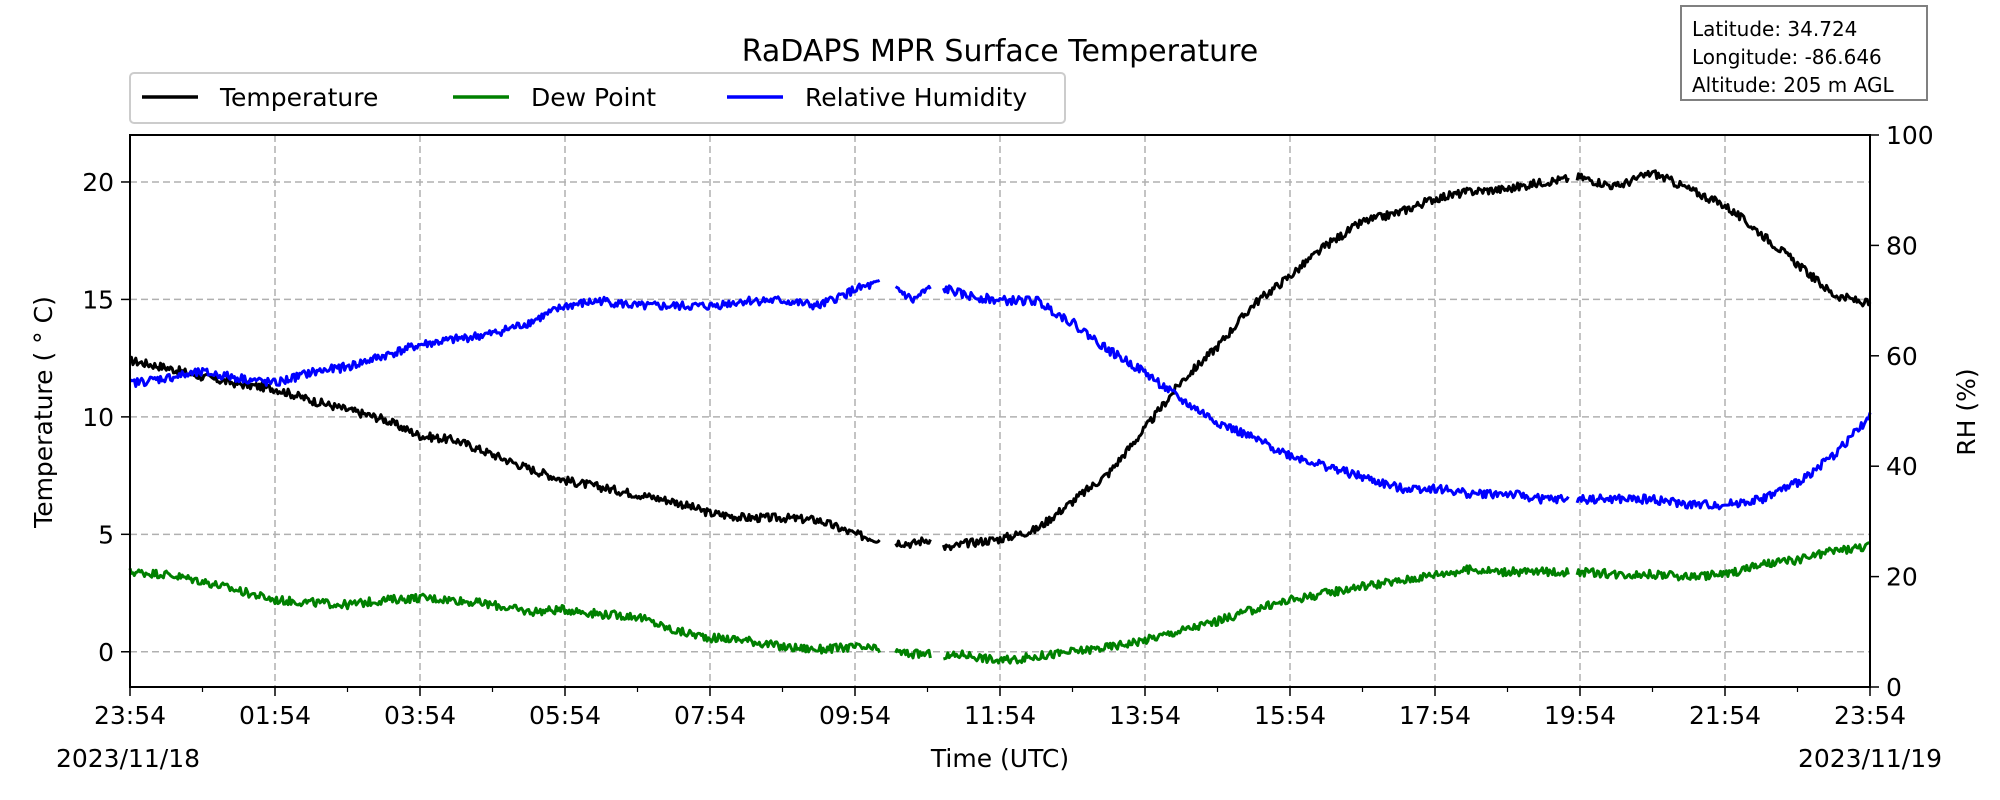 This screenshot has height=800, width=2000. I want to click on x-tick-label: 19:54, so click(1580, 715).